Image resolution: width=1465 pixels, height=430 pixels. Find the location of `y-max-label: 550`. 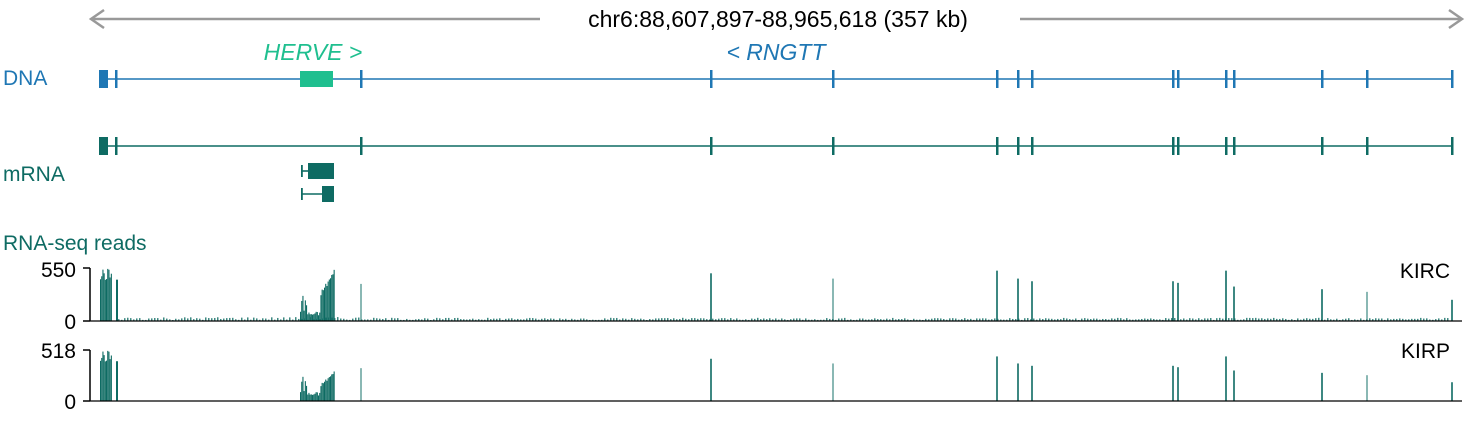

y-max-label: 550 is located at coordinates (58, 270).